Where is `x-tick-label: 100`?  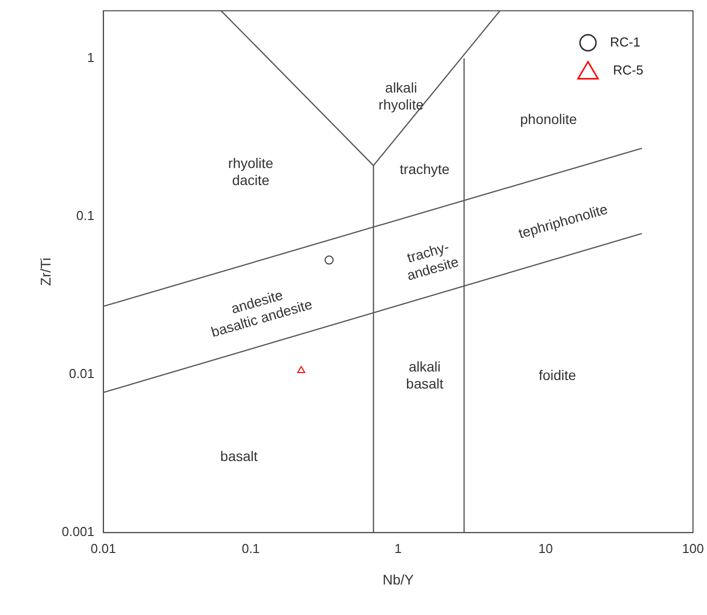
x-tick-label: 100 is located at coordinates (693, 548).